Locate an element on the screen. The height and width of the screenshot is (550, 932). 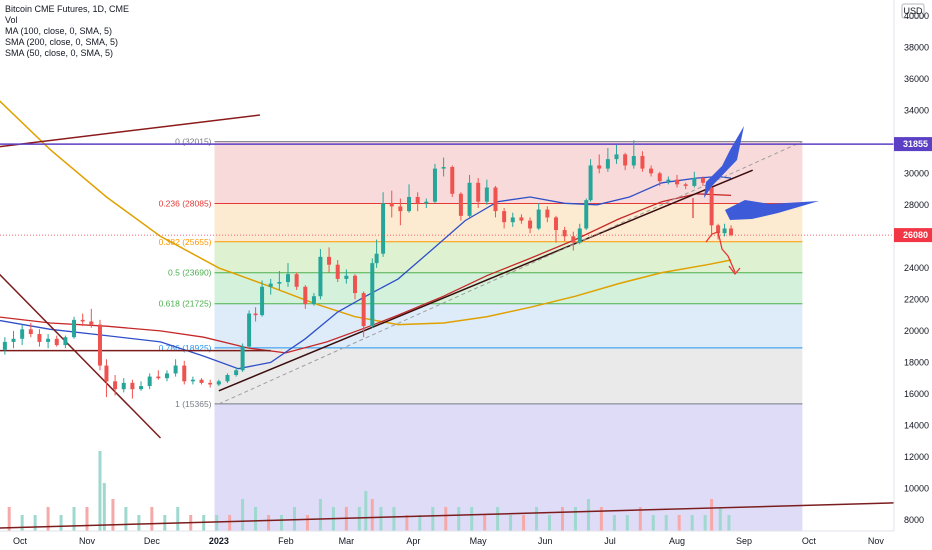
fib-level-label: 1 (15365) is located at coordinates (193, 404).